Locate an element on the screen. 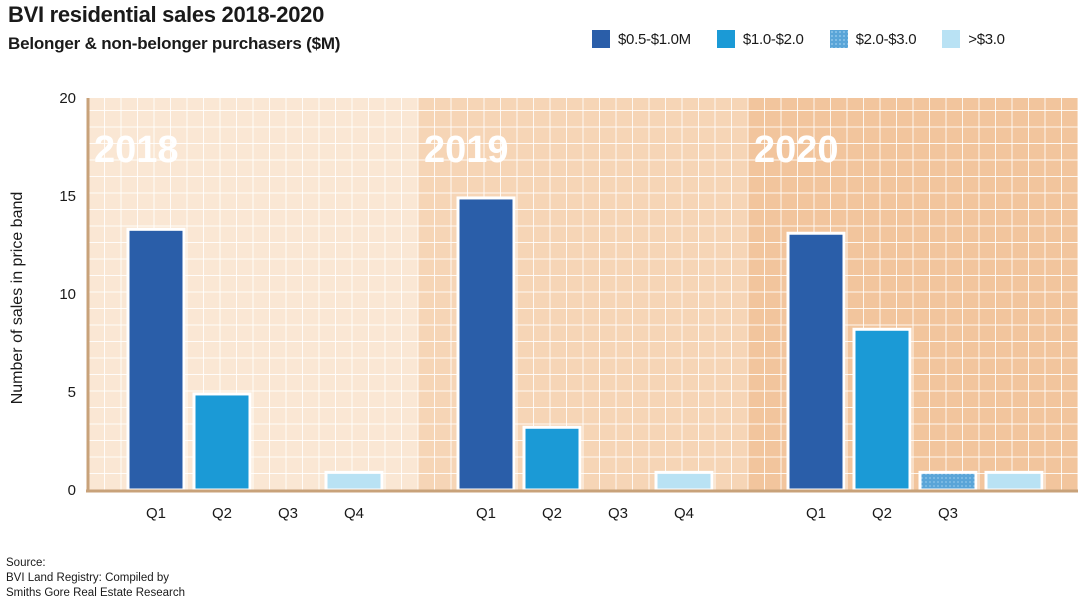  legend-item: $0.5-$1.0M is located at coordinates (641, 39).